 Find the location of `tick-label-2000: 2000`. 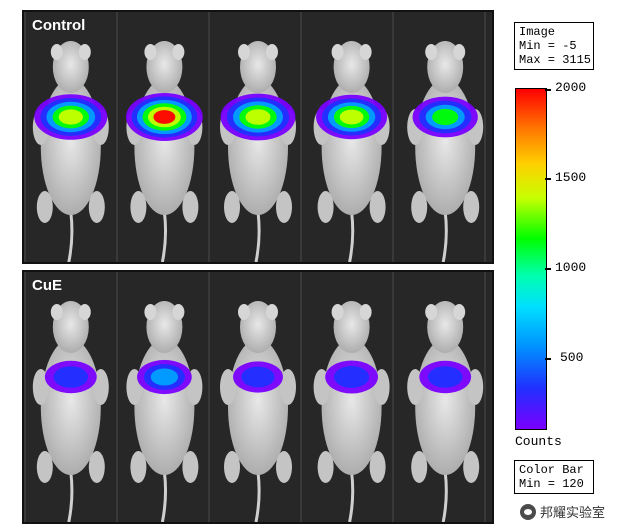

tick-label-2000: 2000 is located at coordinates (571, 87).